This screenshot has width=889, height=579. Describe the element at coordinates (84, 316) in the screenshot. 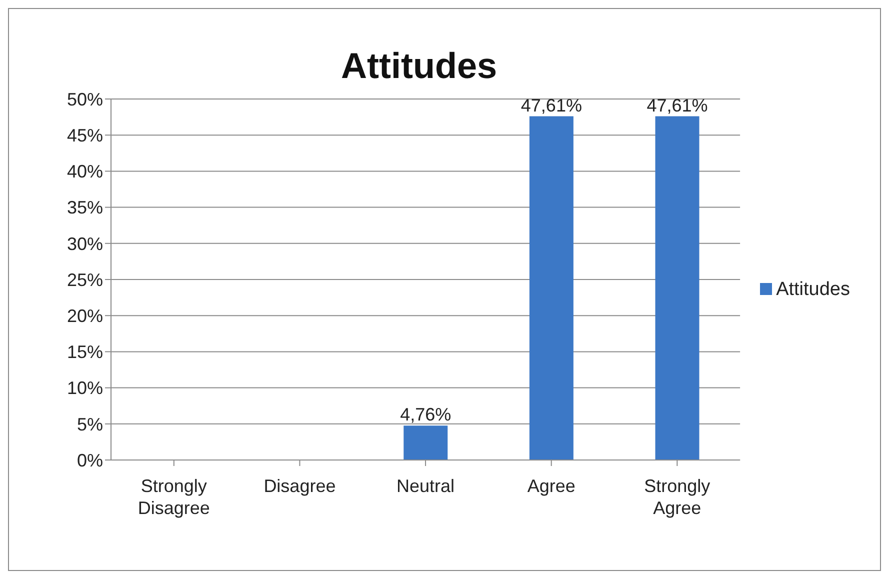

I see `y-tick-label: 20%` at that location.